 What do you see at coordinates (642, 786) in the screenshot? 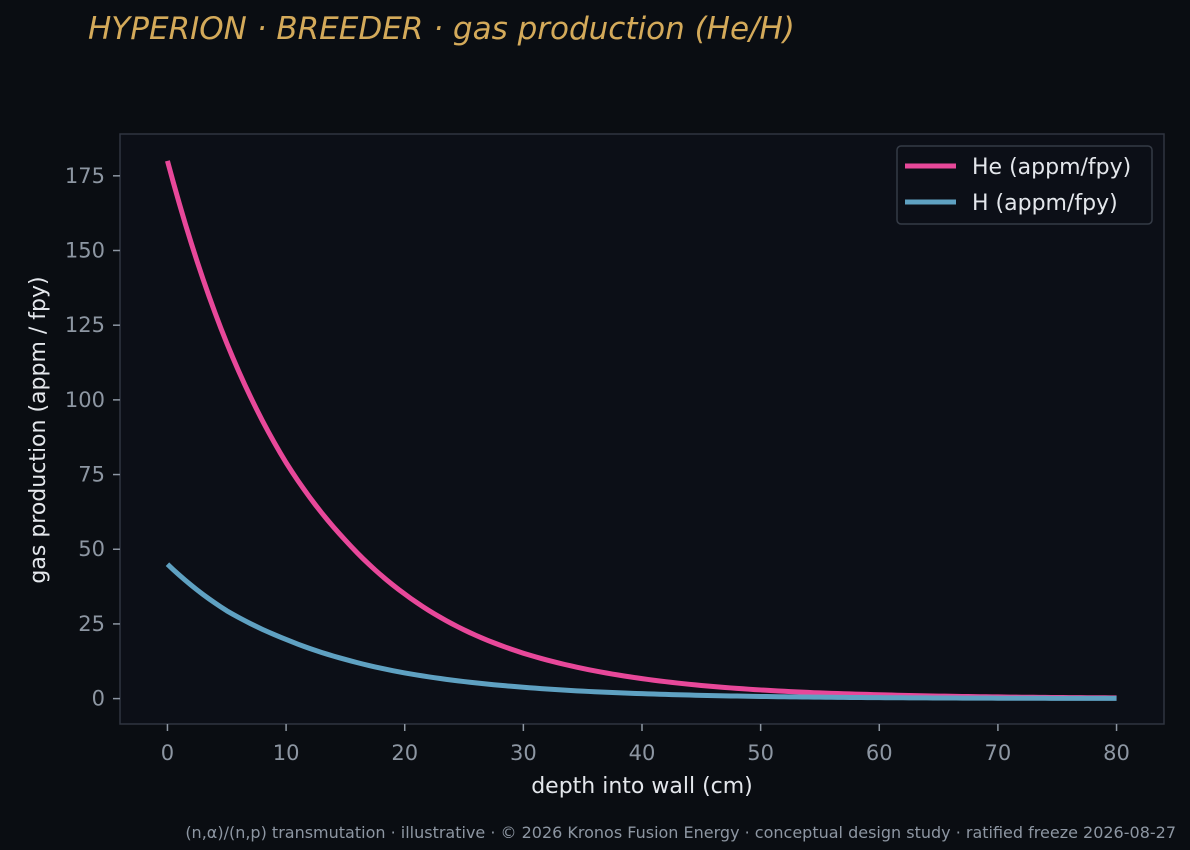
I see `x-axis-label: depth into wall (cm)` at bounding box center [642, 786].